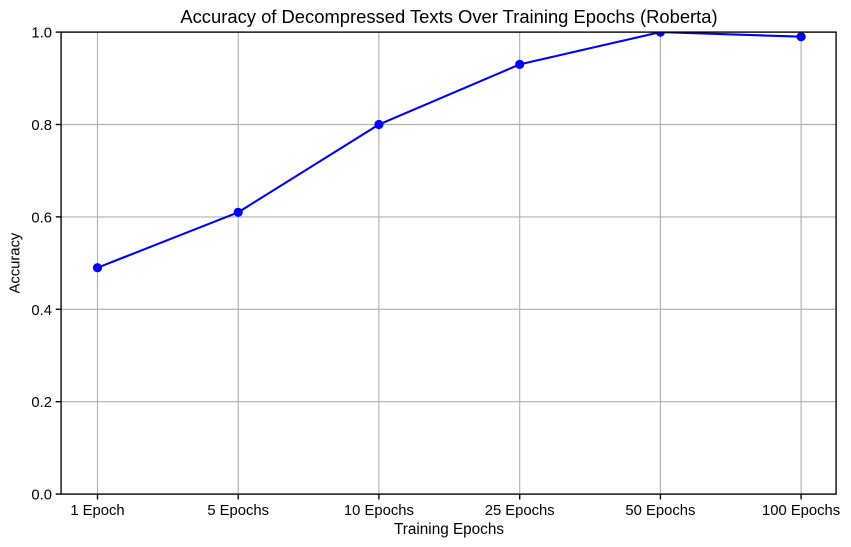 The height and width of the screenshot is (547, 851). What do you see at coordinates (97, 511) in the screenshot?
I see `svg-text: 1 Epoch` at bounding box center [97, 511].